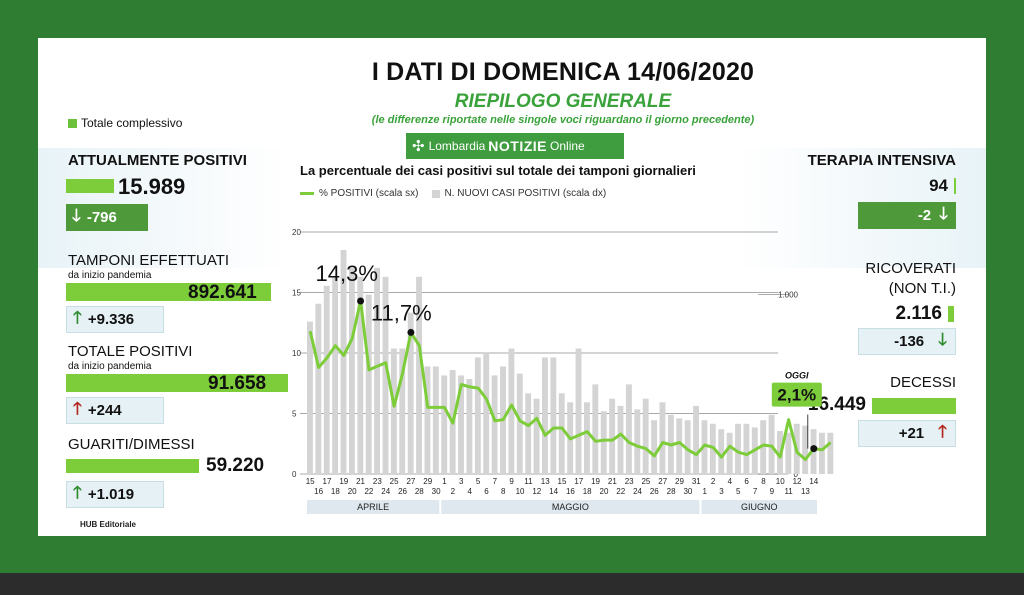  What do you see at coordinates (553, 491) in the screenshot?
I see `x-tick-label: 14` at bounding box center [553, 491].